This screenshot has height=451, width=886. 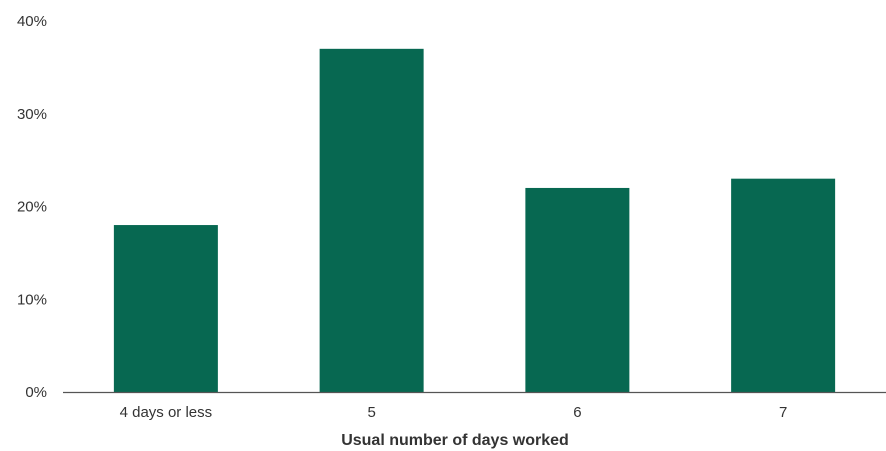 I want to click on x-axis-ticks: 4 days or less 5 6 7, so click(x=454, y=412).